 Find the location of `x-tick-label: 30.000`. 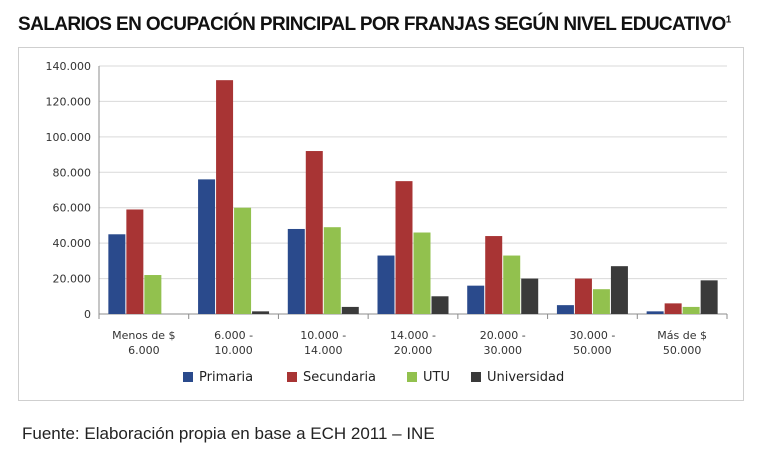

x-tick-label: 30.000 is located at coordinates (502, 350).